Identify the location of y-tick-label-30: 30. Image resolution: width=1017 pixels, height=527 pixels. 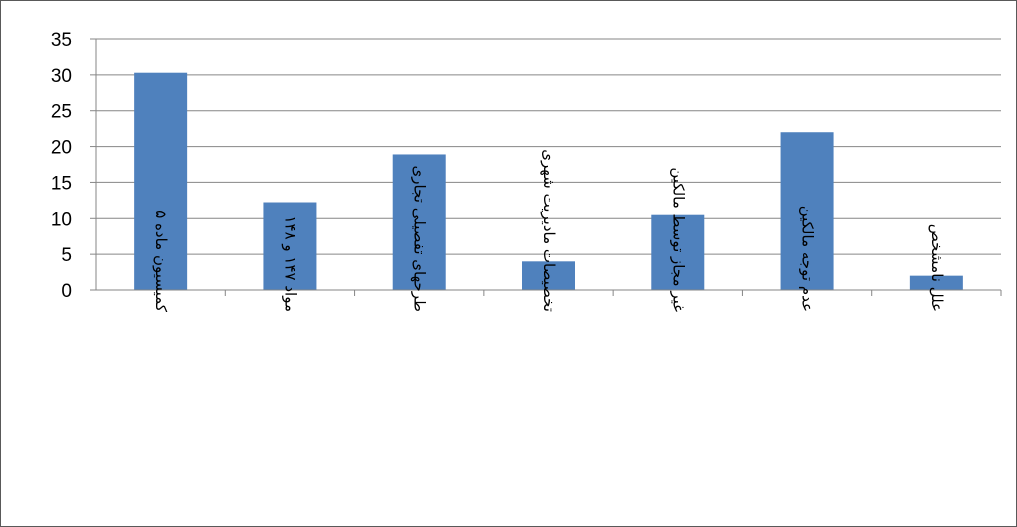
(61, 76).